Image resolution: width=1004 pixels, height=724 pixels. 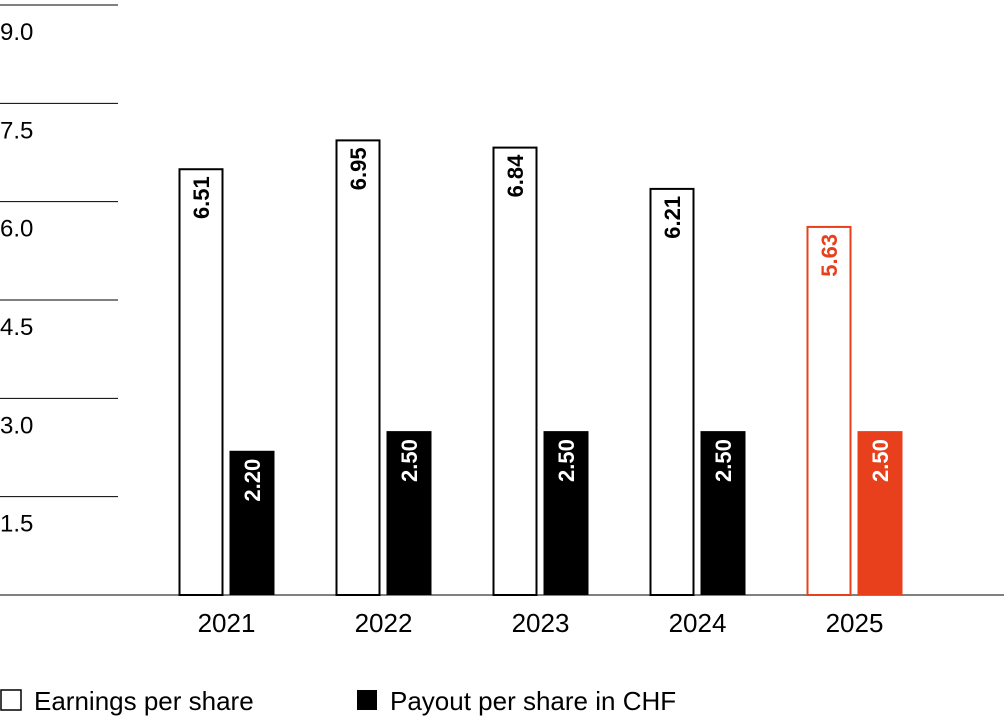 I want to click on x-tick-label: 2025, so click(x=855, y=623).